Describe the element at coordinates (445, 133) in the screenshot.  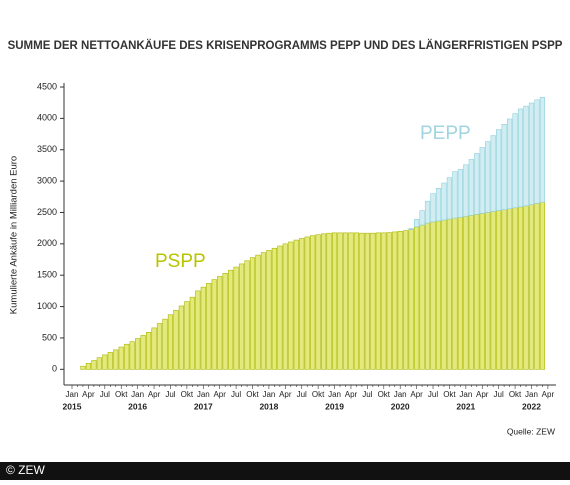
I see `series-label: PEPP` at that location.